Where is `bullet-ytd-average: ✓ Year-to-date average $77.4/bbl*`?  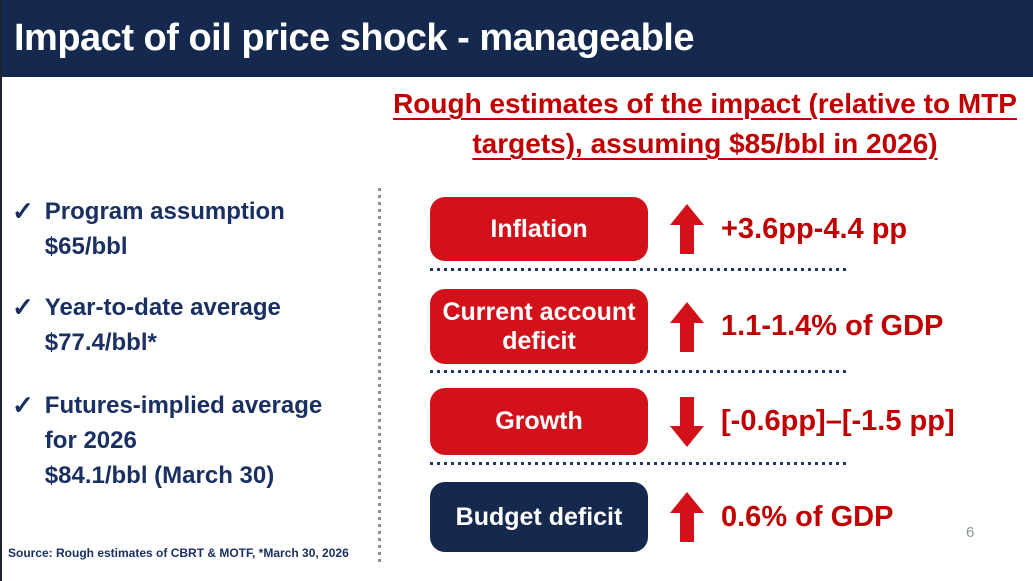
bullet-ytd-average: ✓ Year-to-date average $77.4/bbl* is located at coordinates (192, 325).